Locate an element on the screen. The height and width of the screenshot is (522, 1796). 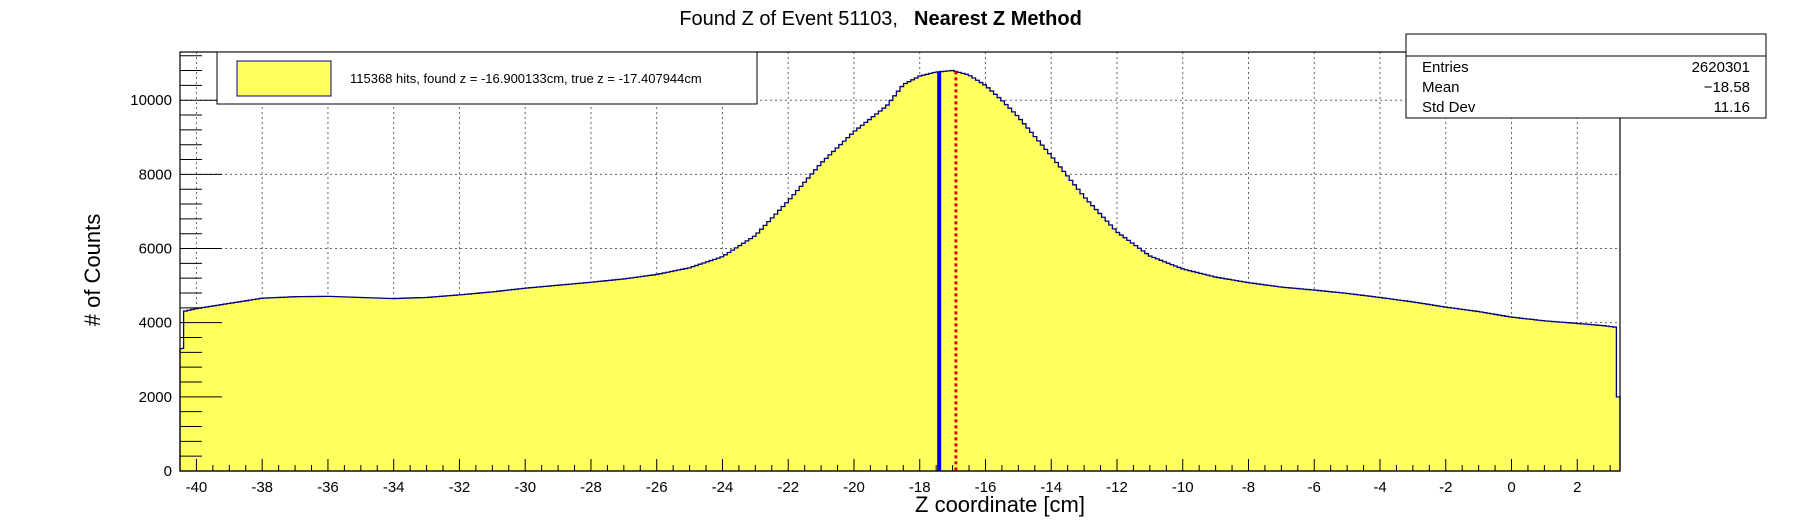
x-tick-label: -34 is located at coordinates (394, 487).